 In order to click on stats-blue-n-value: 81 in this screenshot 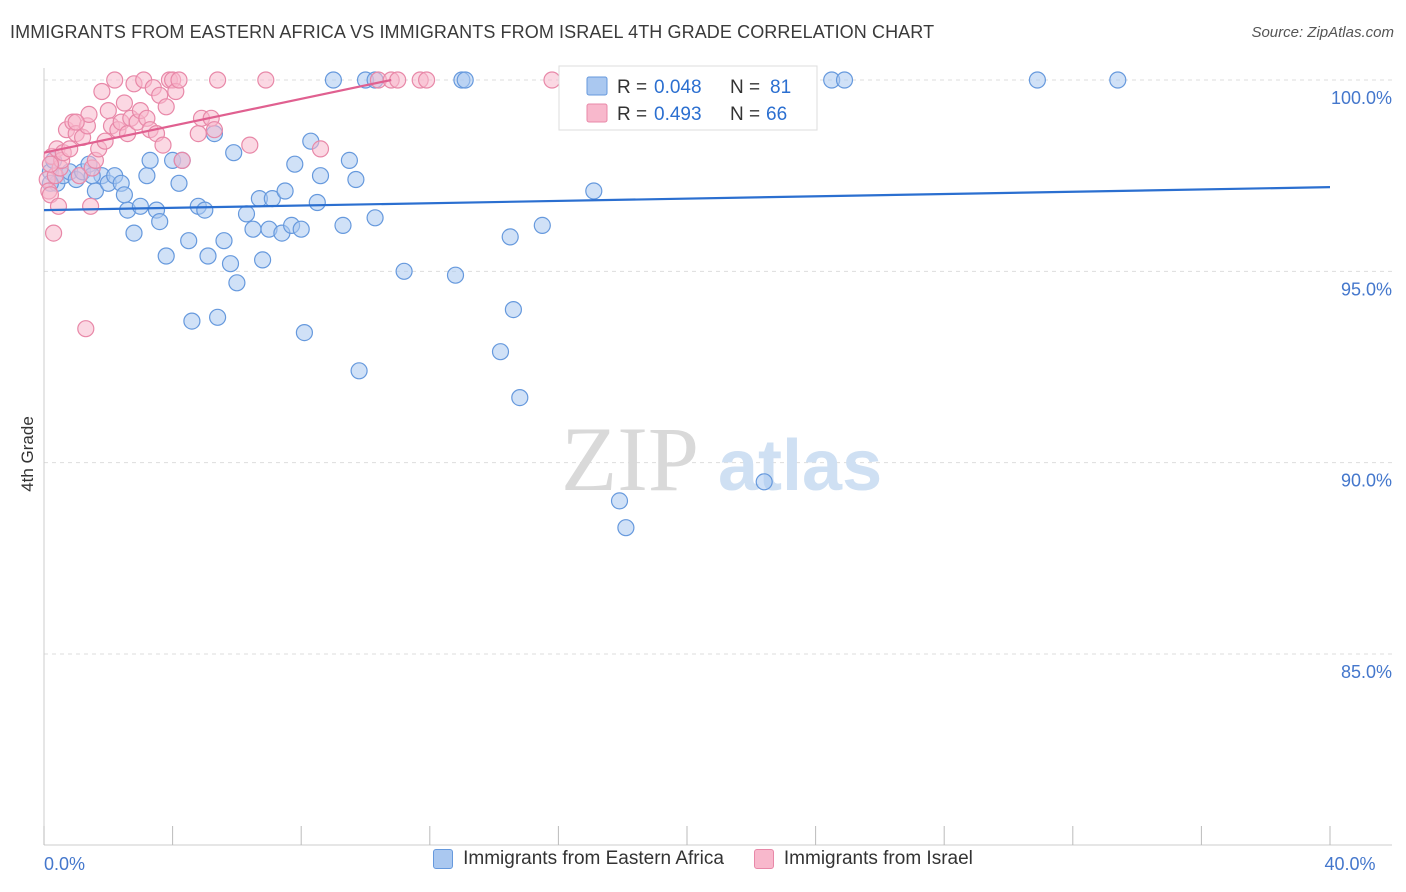, I will do `click(780, 87)`.